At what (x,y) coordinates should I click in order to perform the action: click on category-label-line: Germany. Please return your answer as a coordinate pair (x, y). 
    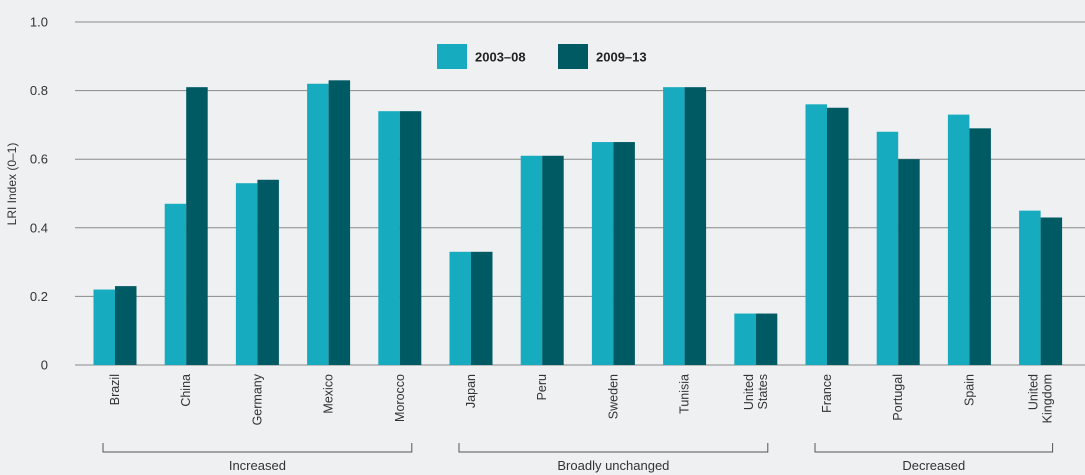
    Looking at the image, I should click on (257, 399).